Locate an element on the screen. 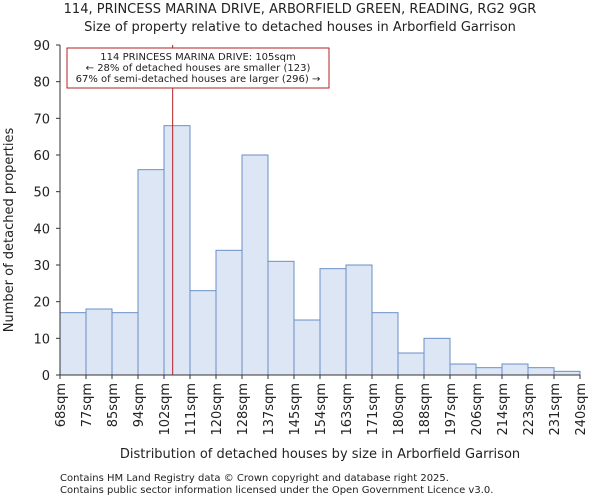 The width and height of the screenshot is (600, 500). x-tick-label-102sqm: 102sqm is located at coordinates (165, 409).